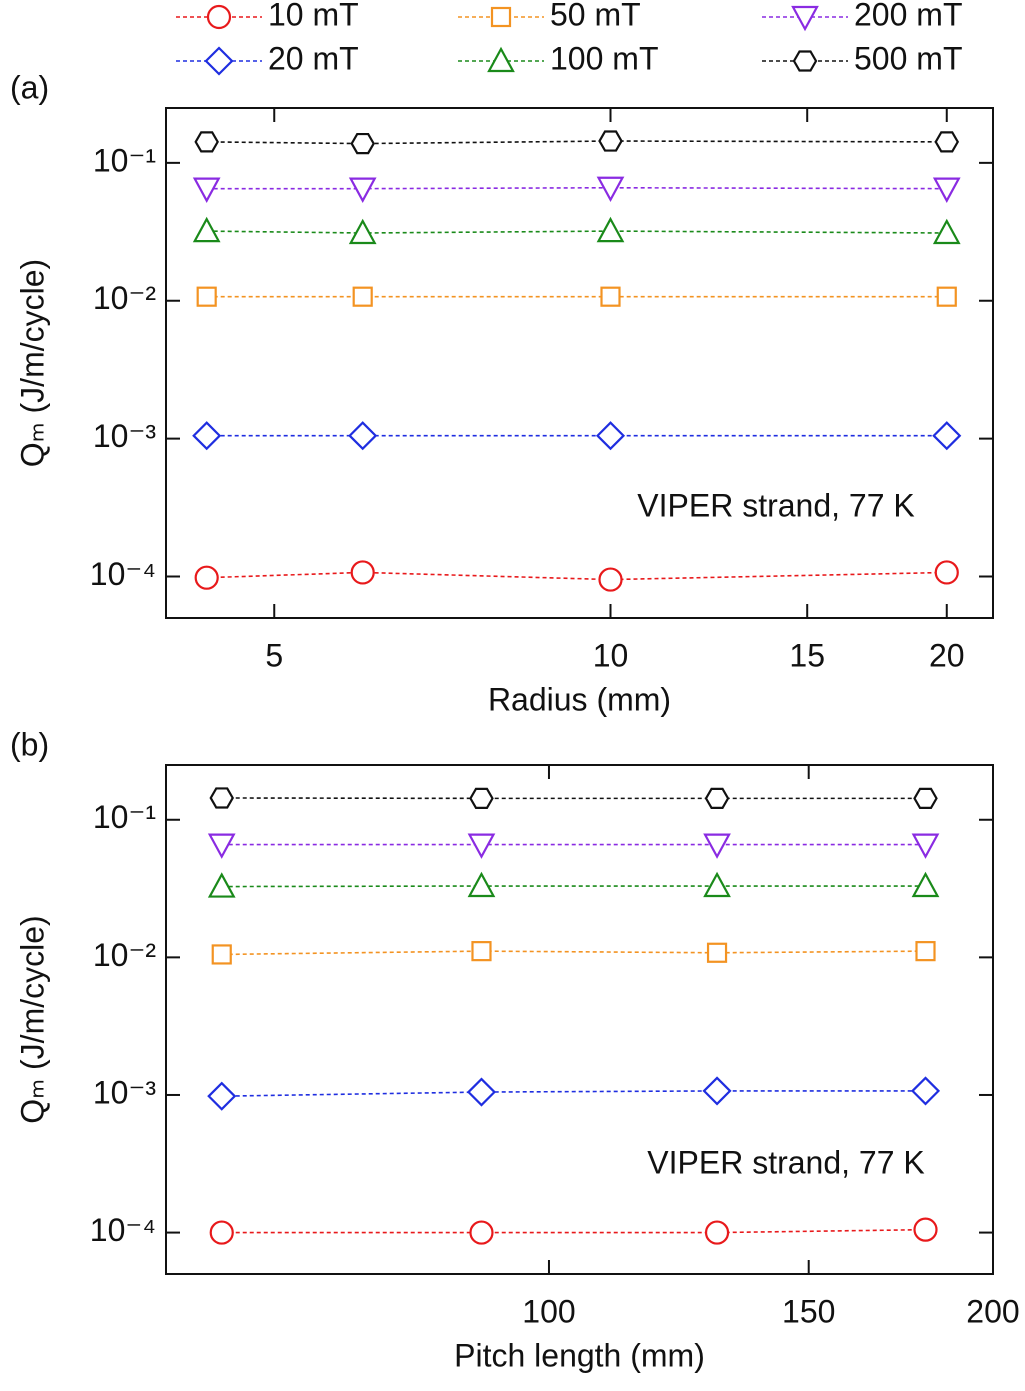  Describe the element at coordinates (579, 1355) in the screenshot. I see `x-axis-label: Pitch length (mm)` at that location.